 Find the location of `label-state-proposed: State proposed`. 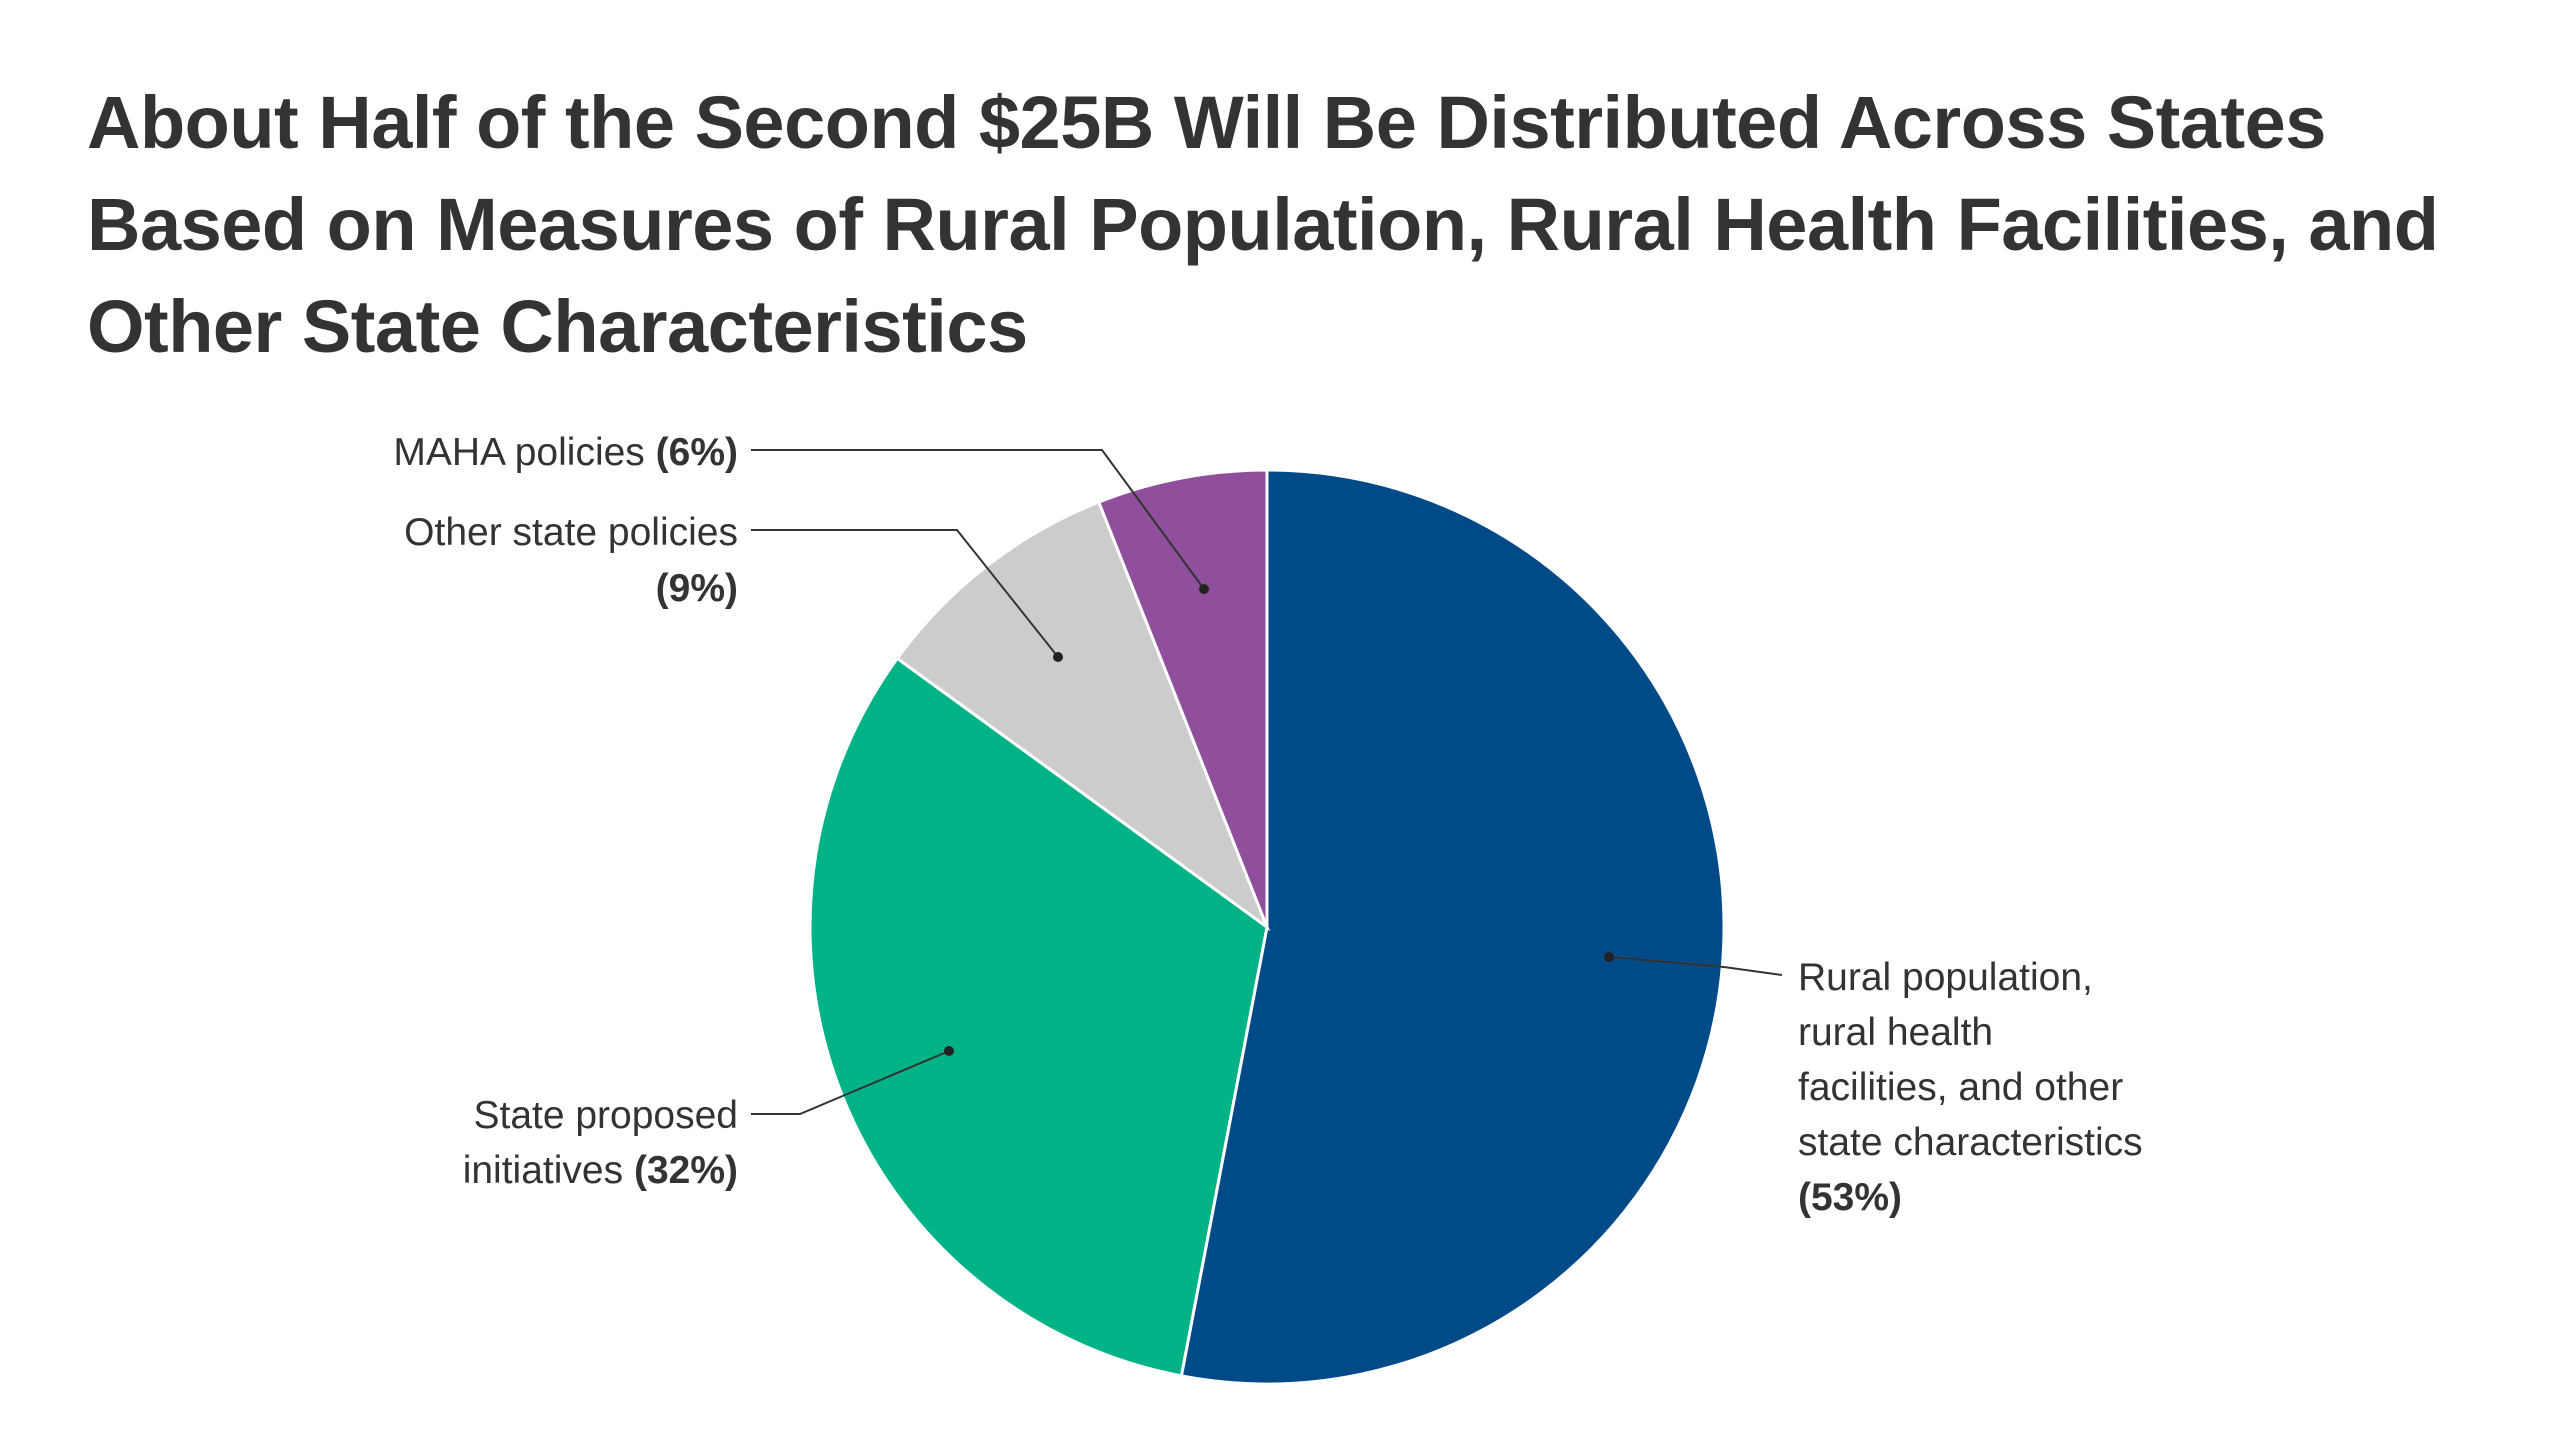

label-state-proposed: State proposed is located at coordinates (605, 1115).